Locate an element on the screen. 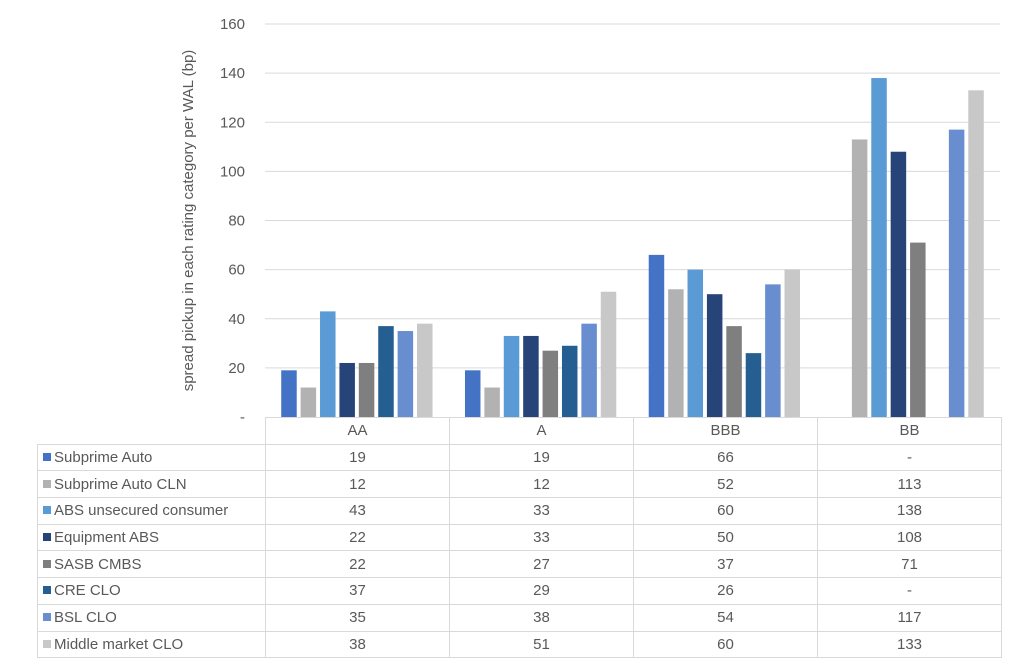 The height and width of the screenshot is (671, 1024). bar-abs-unsecured-consumer-bbb is located at coordinates (695, 343).